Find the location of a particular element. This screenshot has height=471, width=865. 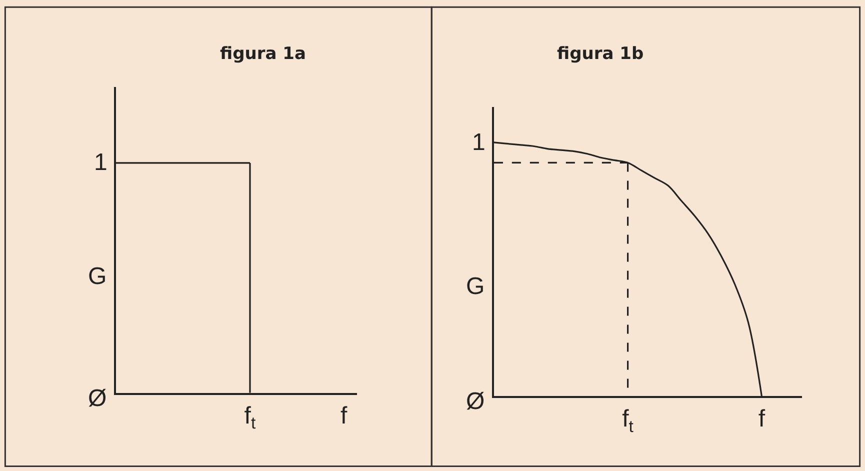

chart-title: figura 1b is located at coordinates (600, 54).